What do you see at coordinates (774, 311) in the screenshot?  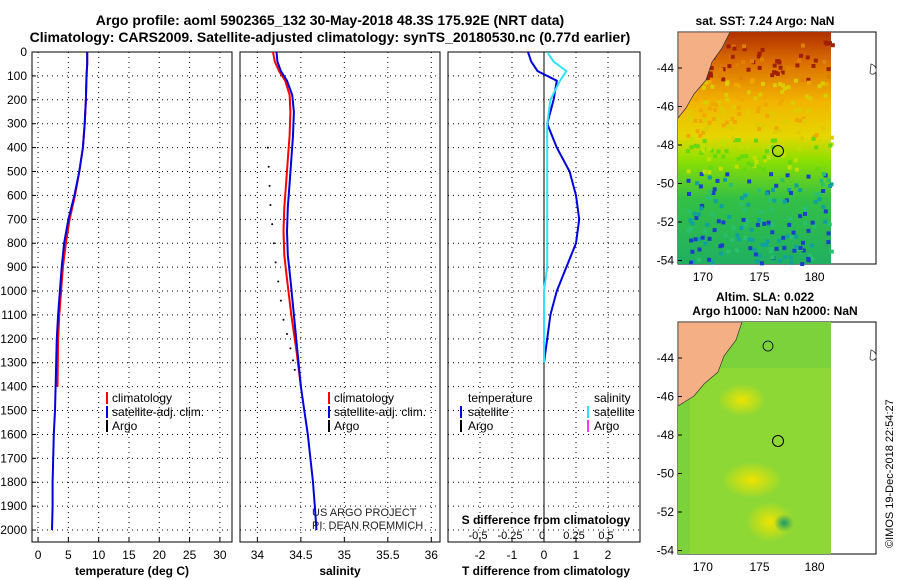 I see `sla-map-title-line2: Argo h1000: NaN h2000: NaN` at bounding box center [774, 311].